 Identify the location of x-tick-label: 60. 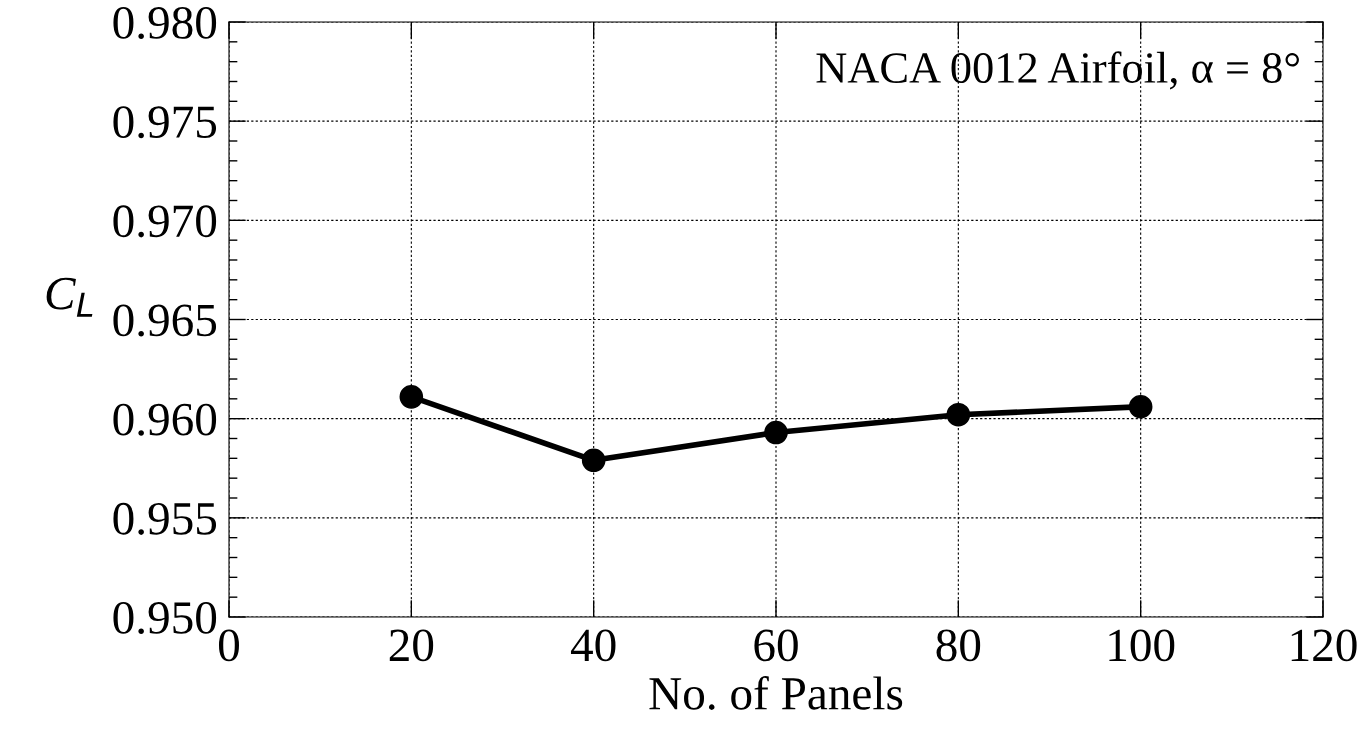
(776, 645).